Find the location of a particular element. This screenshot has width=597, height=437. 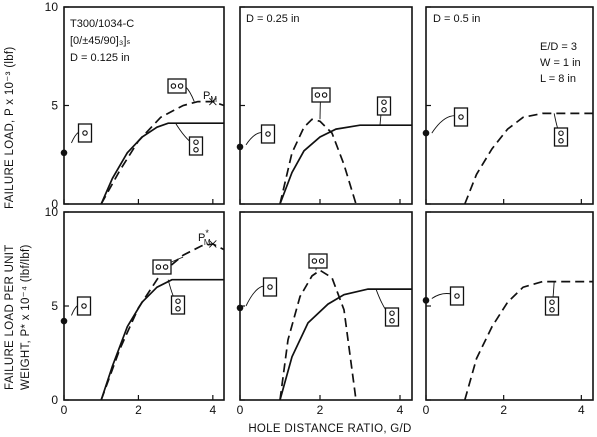

panel-top-left: 0 5 10 is located at coordinates (135, 105).